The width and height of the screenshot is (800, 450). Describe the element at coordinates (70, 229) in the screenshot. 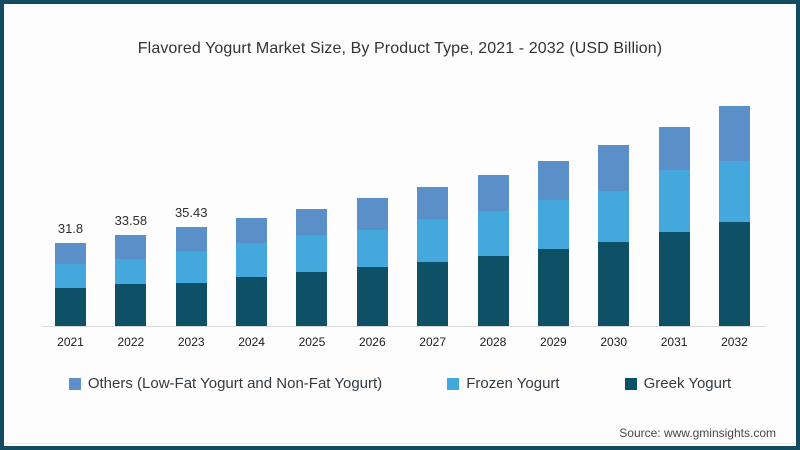

I see `bar-value-label: 31.8` at that location.